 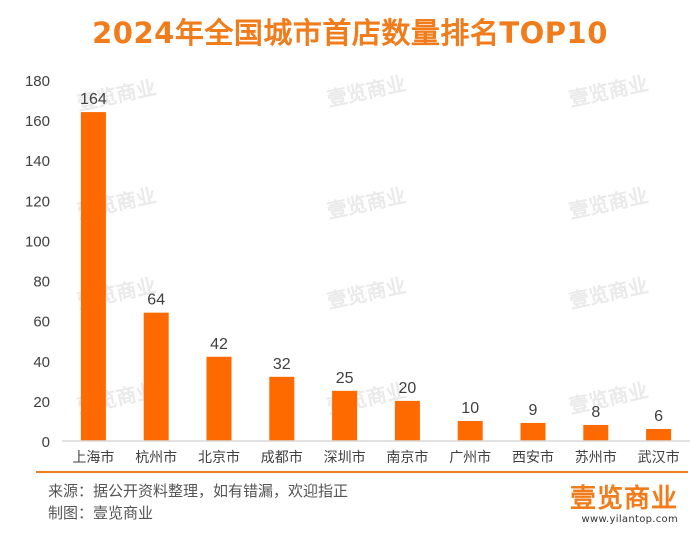 I want to click on x-tick-label: 西安市, so click(x=533, y=457).